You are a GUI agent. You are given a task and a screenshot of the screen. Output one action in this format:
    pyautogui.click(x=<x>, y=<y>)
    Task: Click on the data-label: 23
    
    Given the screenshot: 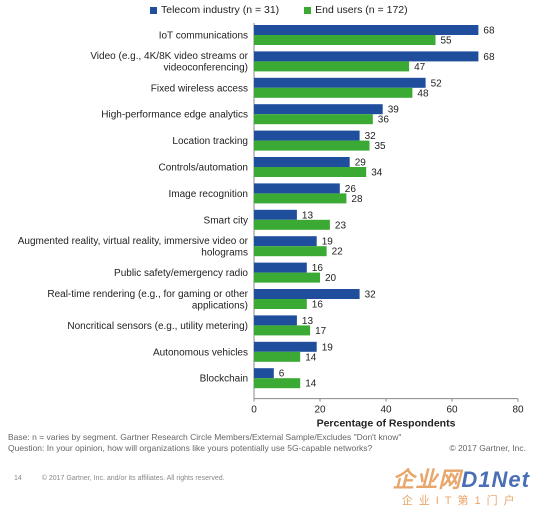 What is the action you would take?
    pyautogui.click(x=341, y=225)
    